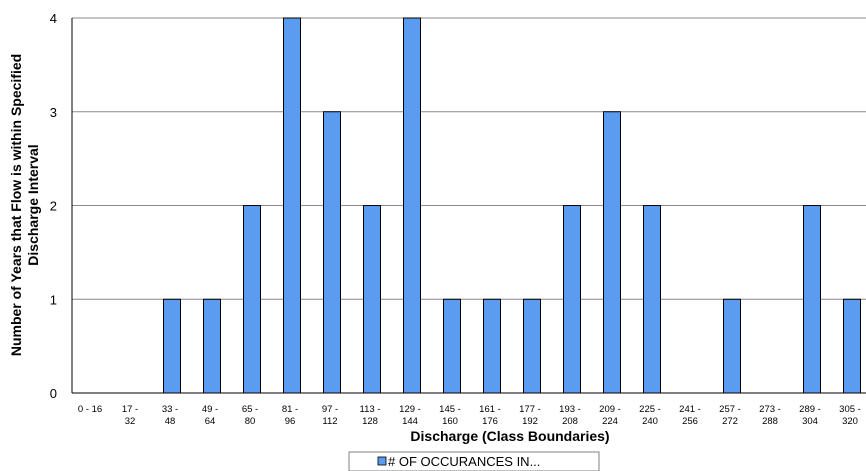 The width and height of the screenshot is (866, 471). I want to click on x-tick-label: 17 -, so click(130, 409).